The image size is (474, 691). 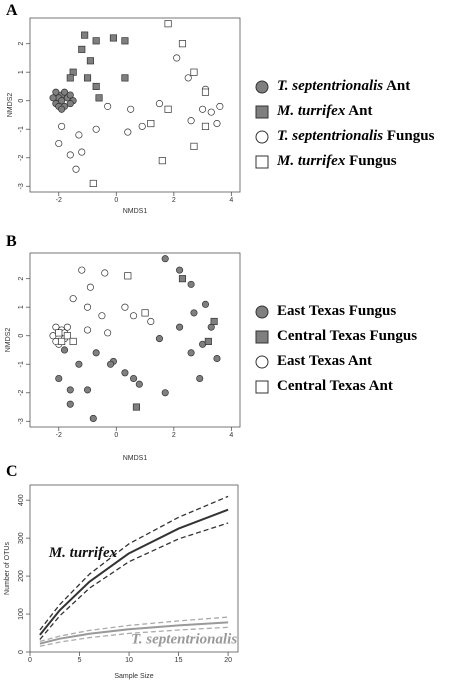 I want to click on panel-c-letter: C, so click(x=12, y=471).